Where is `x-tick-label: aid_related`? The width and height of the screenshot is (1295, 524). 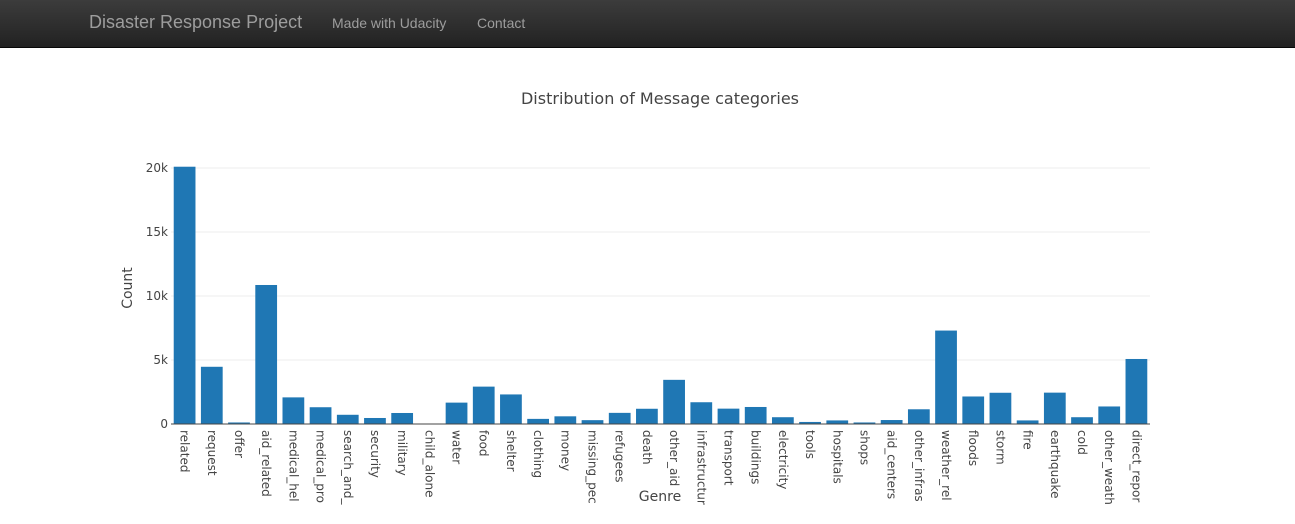
x-tick-label: aid_related is located at coordinates (266, 463).